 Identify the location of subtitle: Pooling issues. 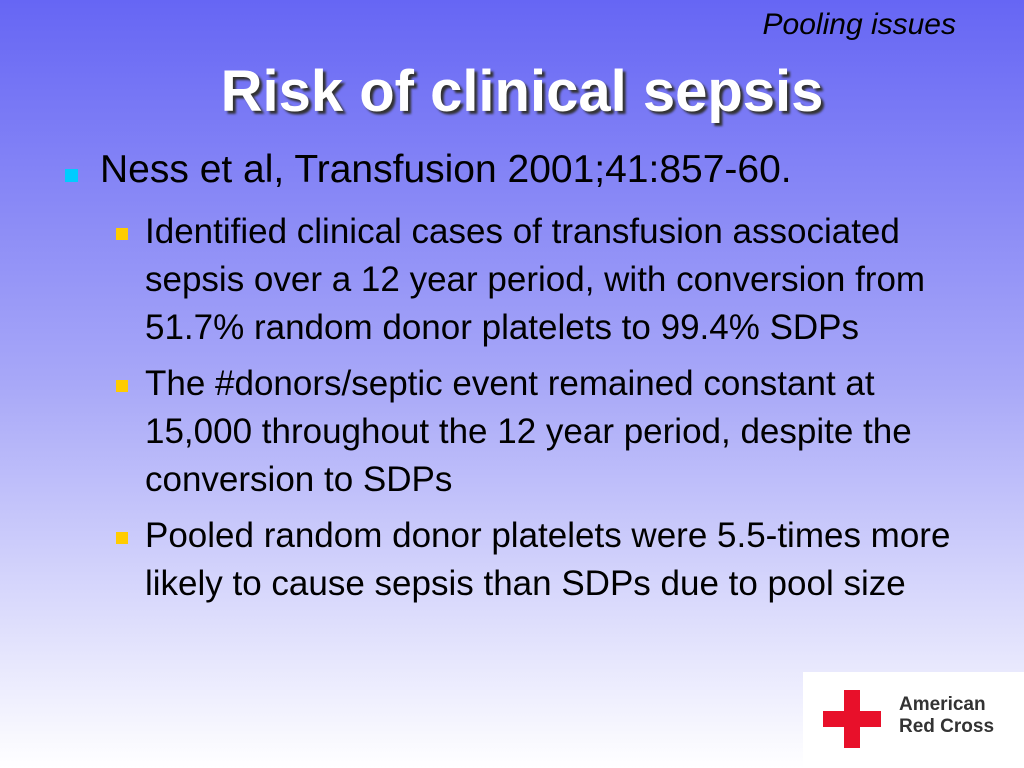
(859, 24).